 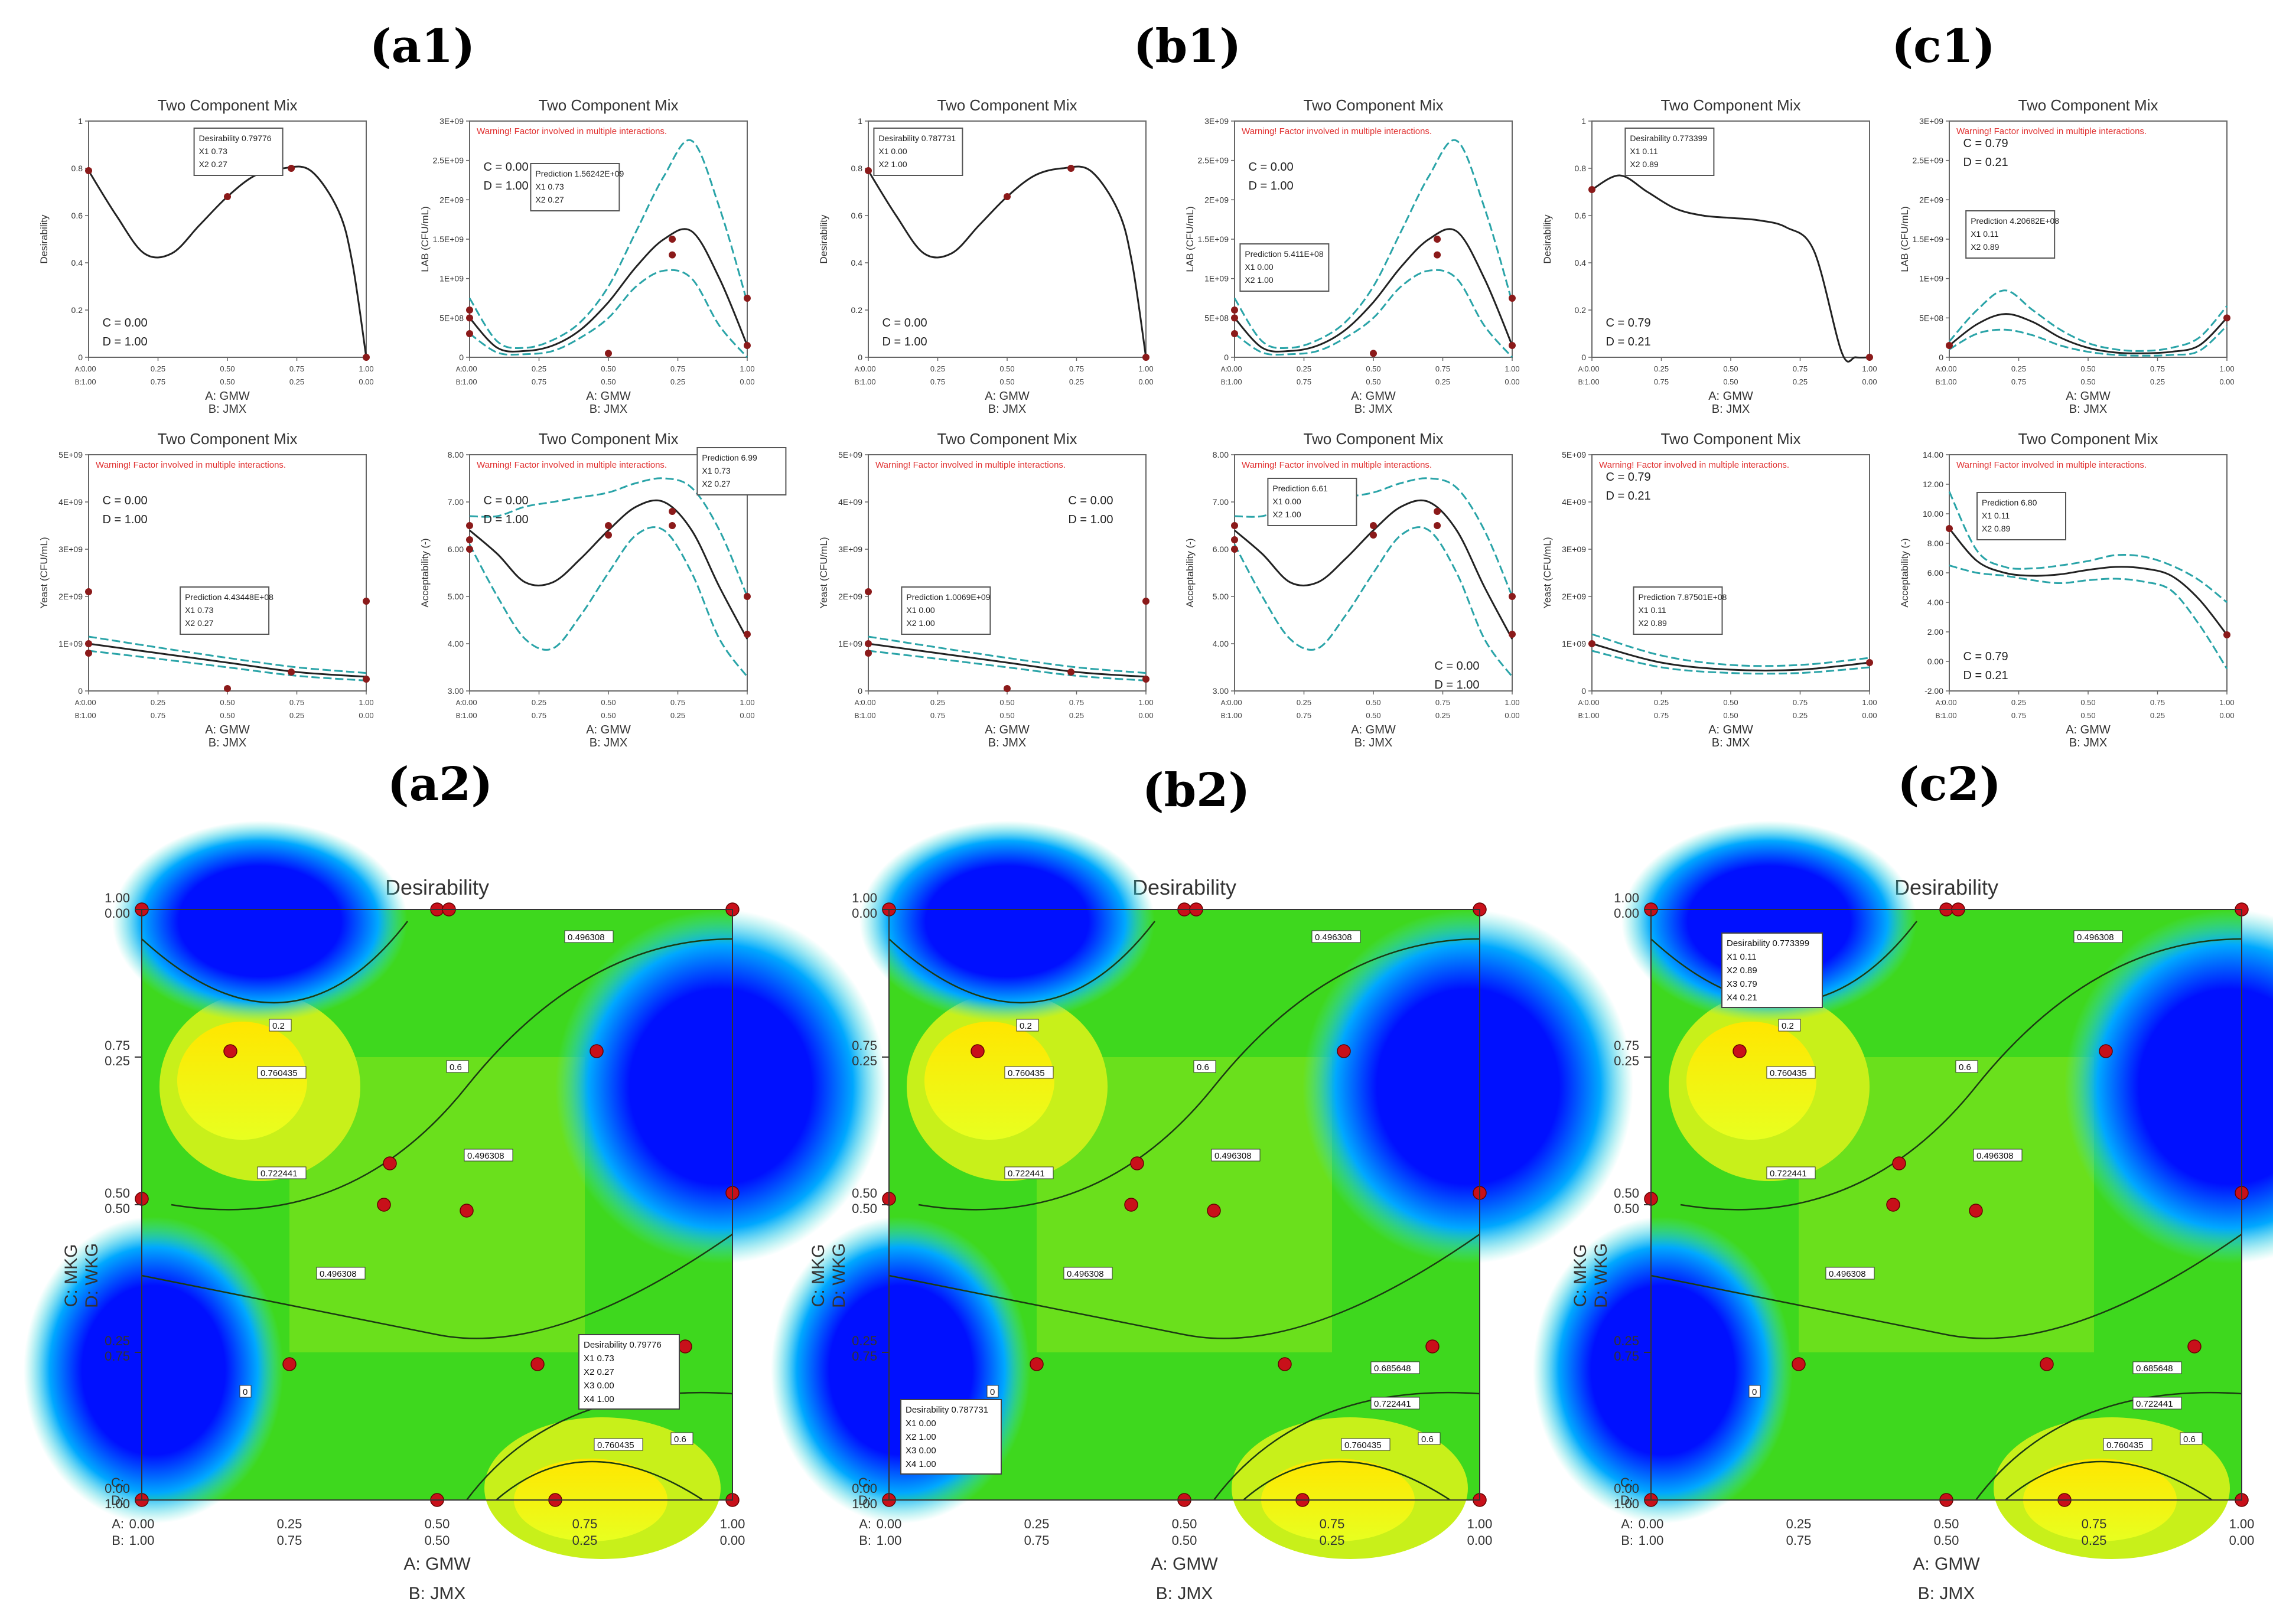 What do you see at coordinates (1373, 244) in the screenshot?
I see `ci-upper-line` at bounding box center [1373, 244].